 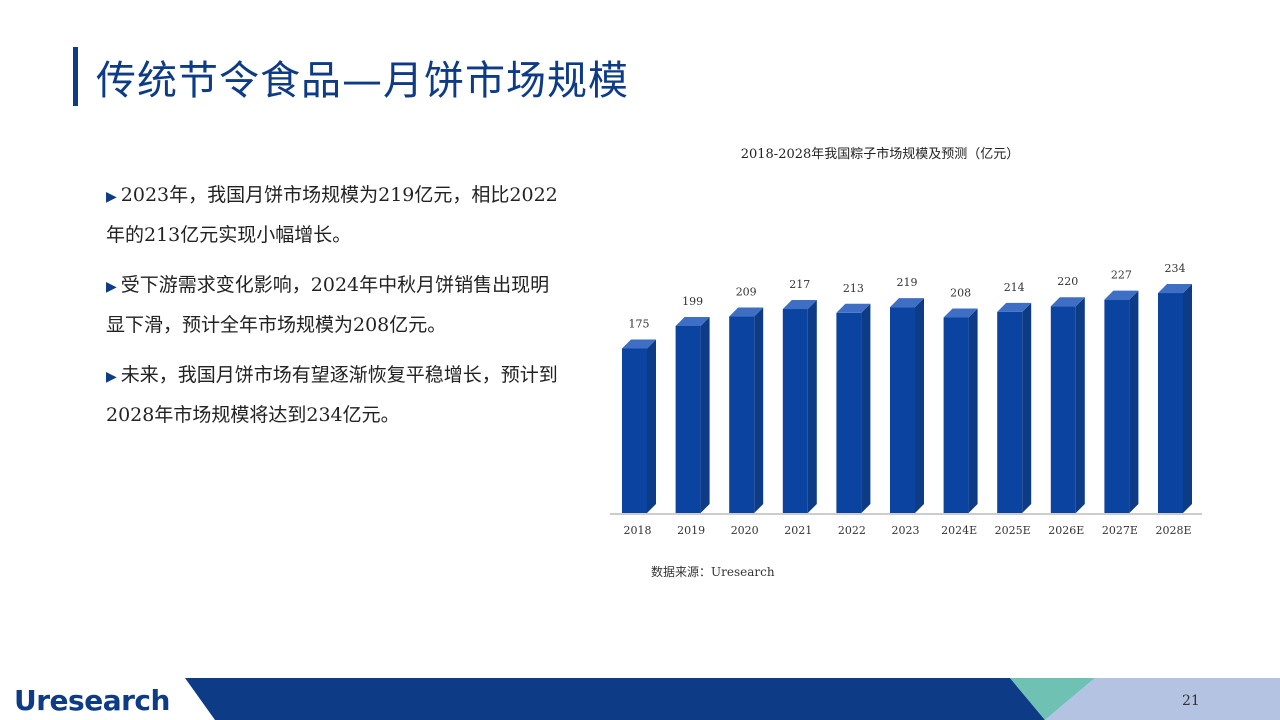 What do you see at coordinates (1175, 268) in the screenshot?
I see `data-label: 234` at bounding box center [1175, 268].